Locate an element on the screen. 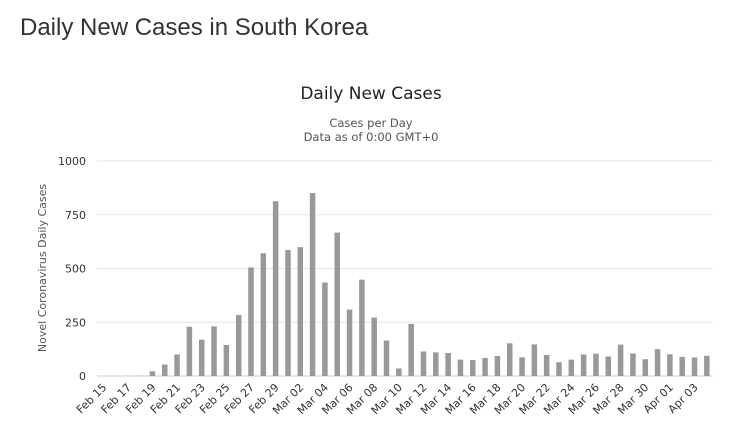 Image resolution: width=734 pixels, height=435 pixels. bar: Mar 26: 104 is located at coordinates (596, 364).